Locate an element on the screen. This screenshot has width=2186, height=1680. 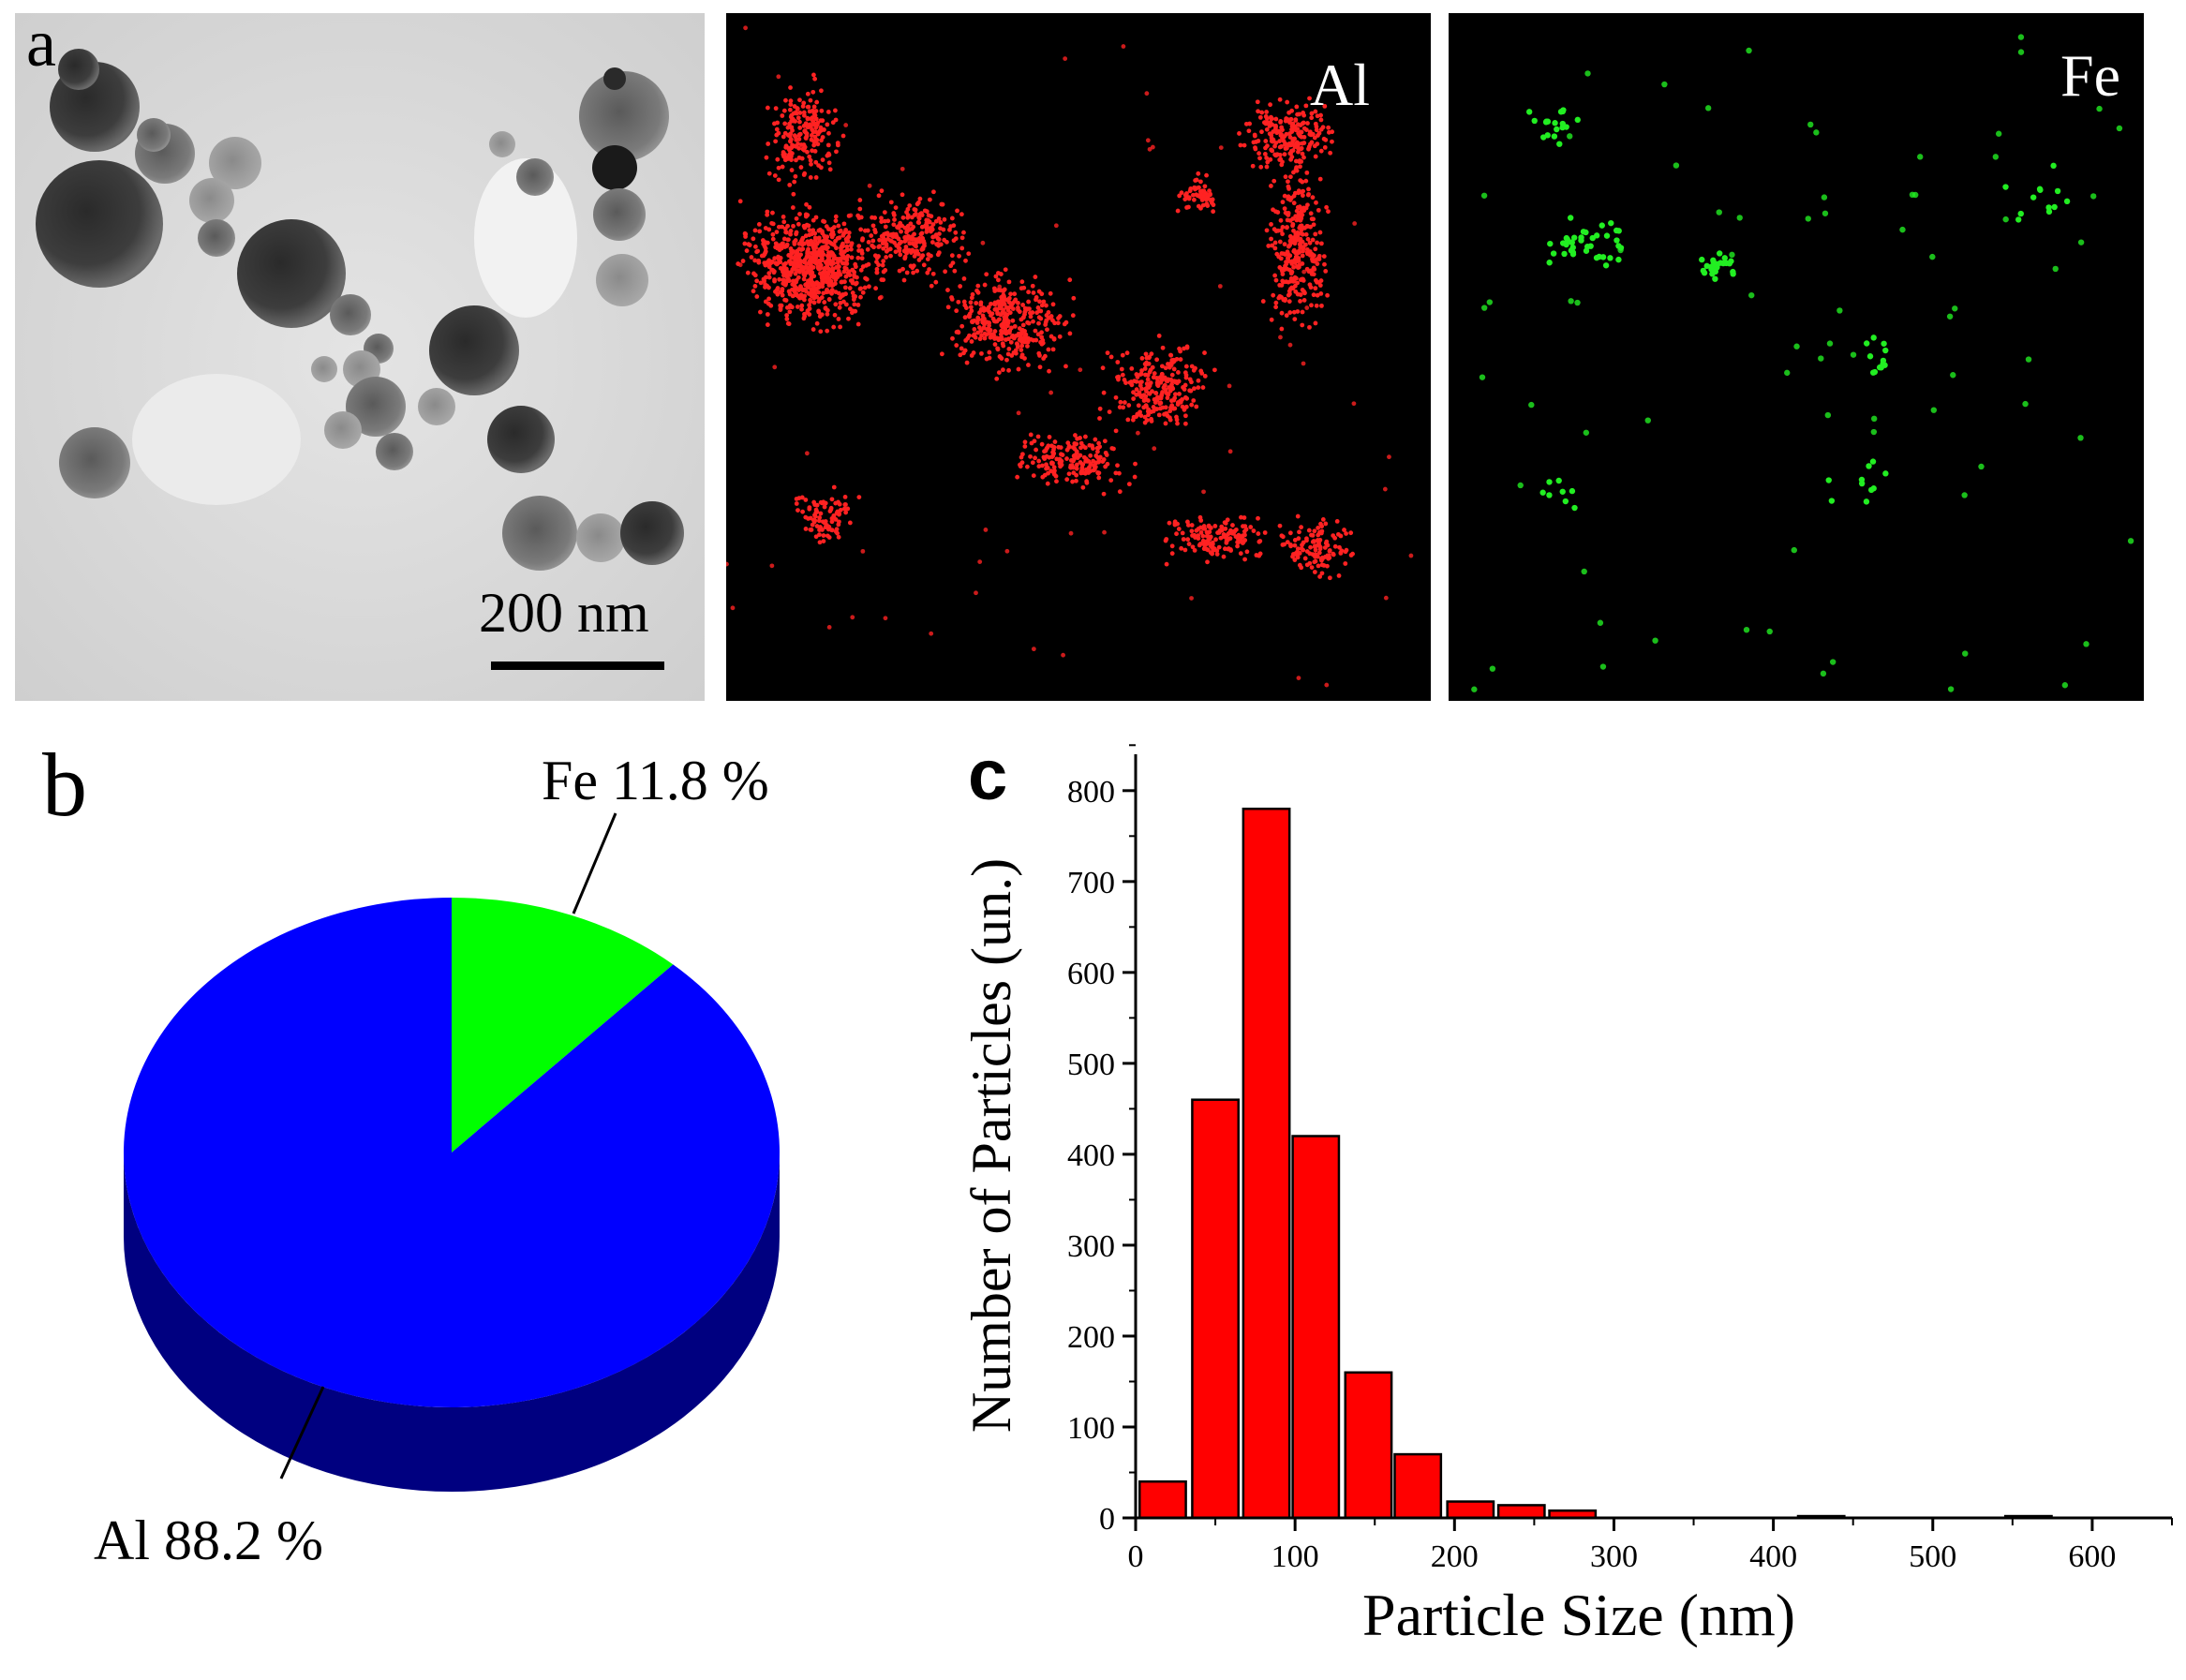
y-axis-label: Number of Particles (un.) is located at coordinates (991, 1145).